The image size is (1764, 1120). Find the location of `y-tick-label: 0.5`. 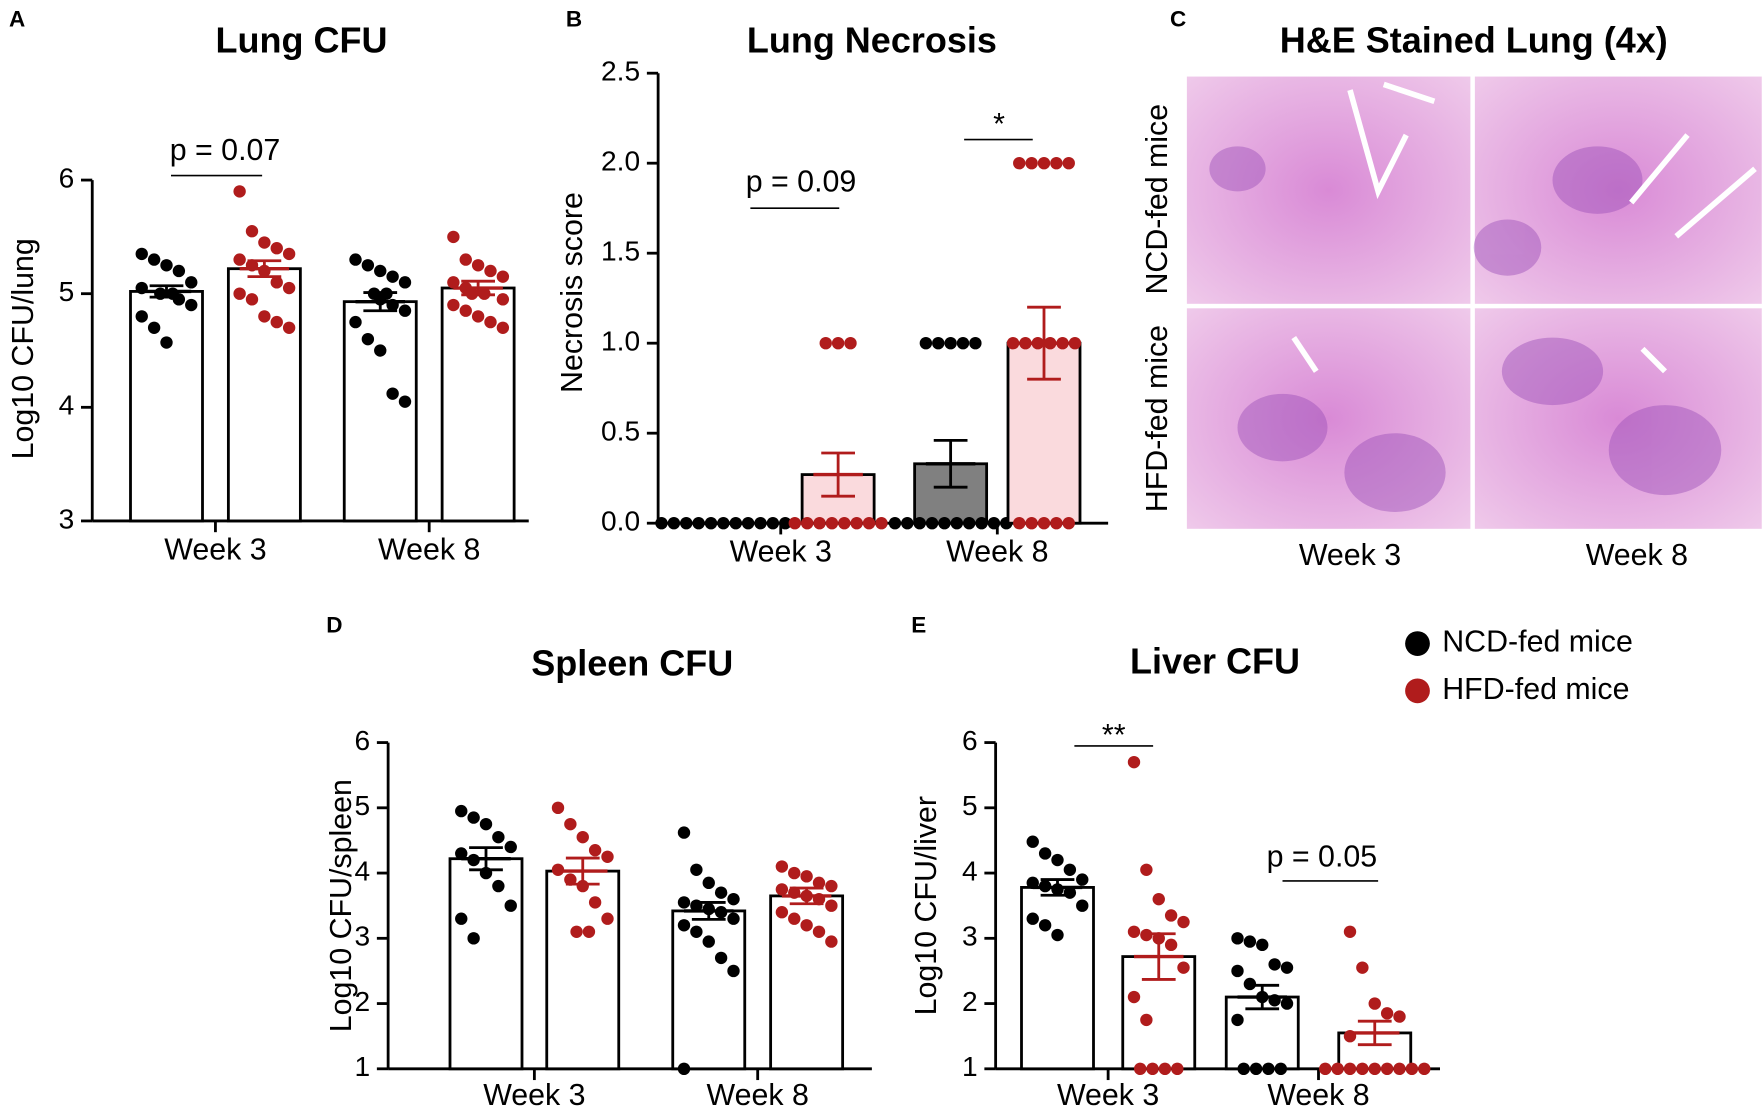

y-tick-label: 0.5 is located at coordinates (620, 431).